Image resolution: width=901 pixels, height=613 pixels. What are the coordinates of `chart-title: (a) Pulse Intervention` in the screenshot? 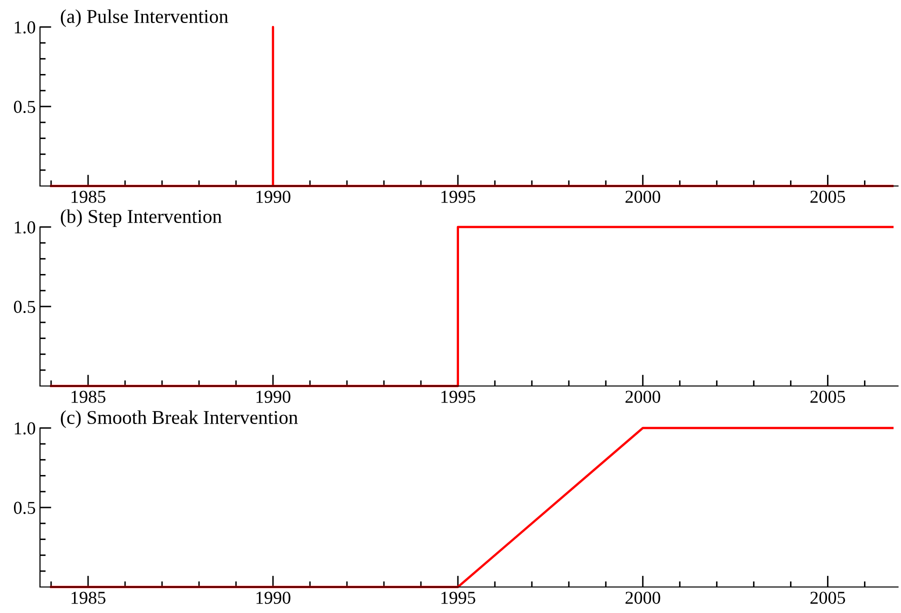 It's located at (144, 18).